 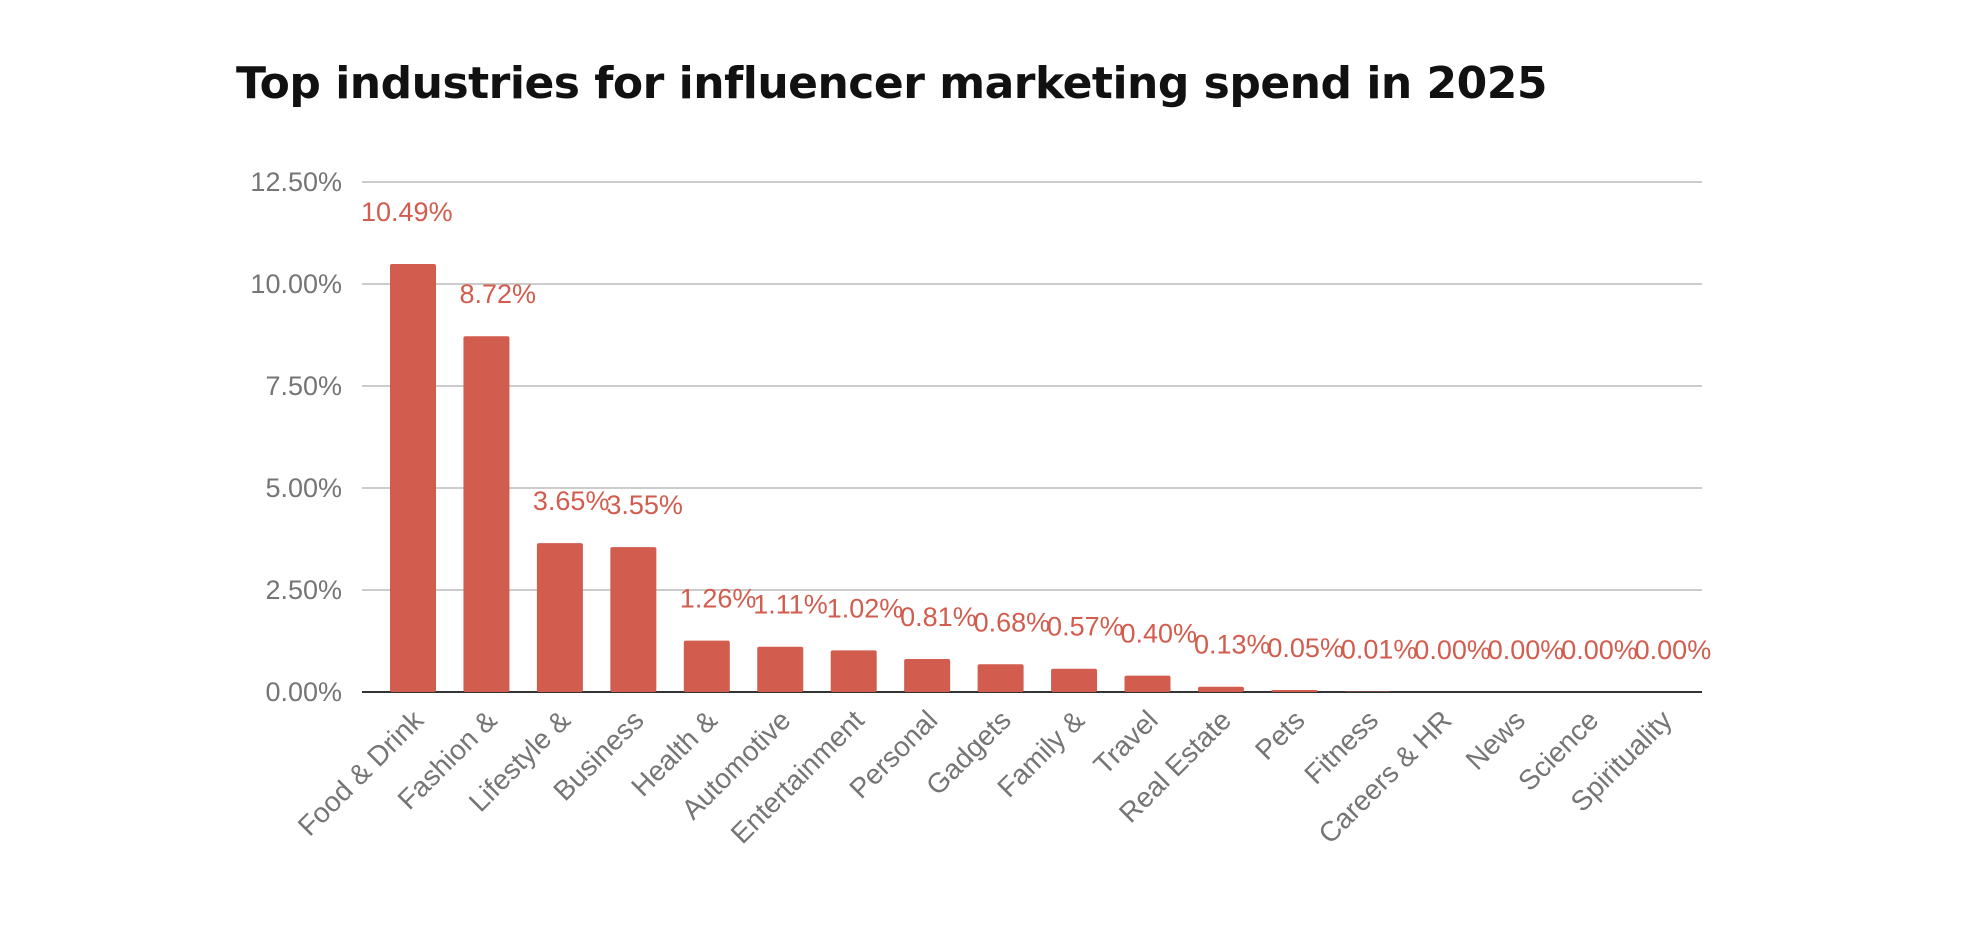 I want to click on data-label: 1.26%, so click(x=718, y=599).